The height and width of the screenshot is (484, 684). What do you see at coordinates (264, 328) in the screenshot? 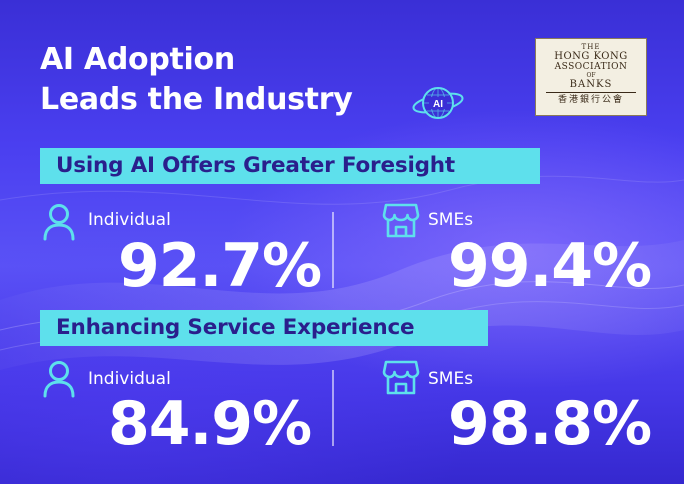
I see `section-heading-service: Enhancing Service Experience` at bounding box center [264, 328].